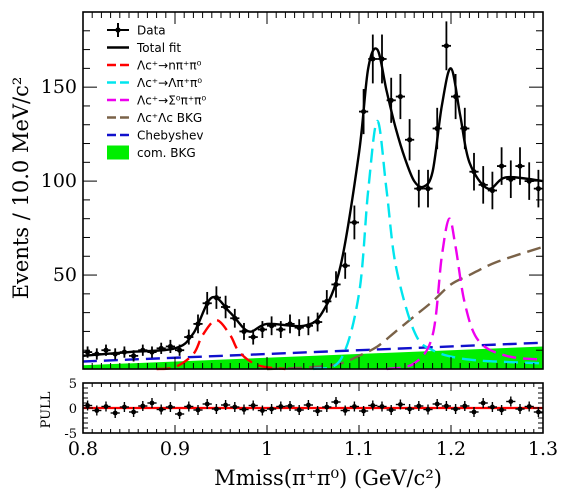  Describe the element at coordinates (175, 449) in the screenshot. I see `x-tick-label: 0.9` at that location.